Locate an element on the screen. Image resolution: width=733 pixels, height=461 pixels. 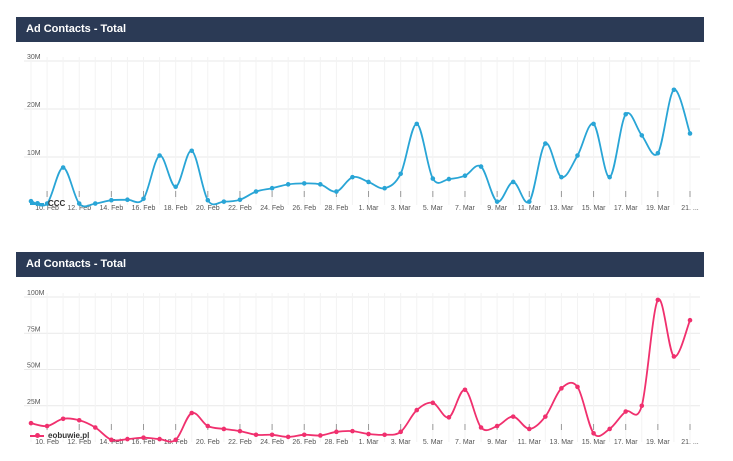
y-axis-label: 75M is located at coordinates (34, 329).